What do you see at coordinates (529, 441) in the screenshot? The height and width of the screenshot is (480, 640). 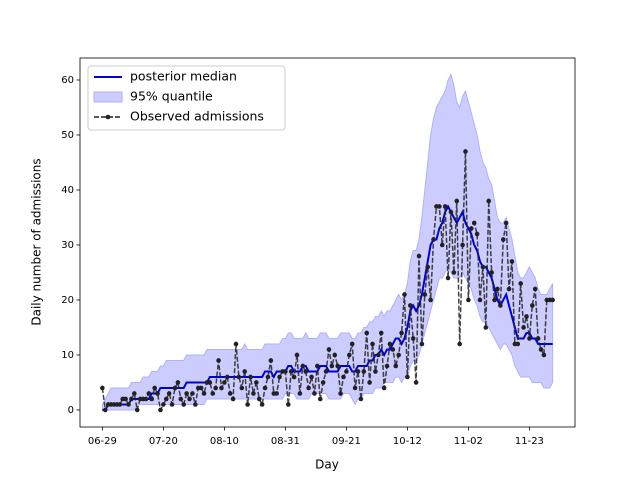 I see `x-tick-label: 11-23` at bounding box center [529, 441].